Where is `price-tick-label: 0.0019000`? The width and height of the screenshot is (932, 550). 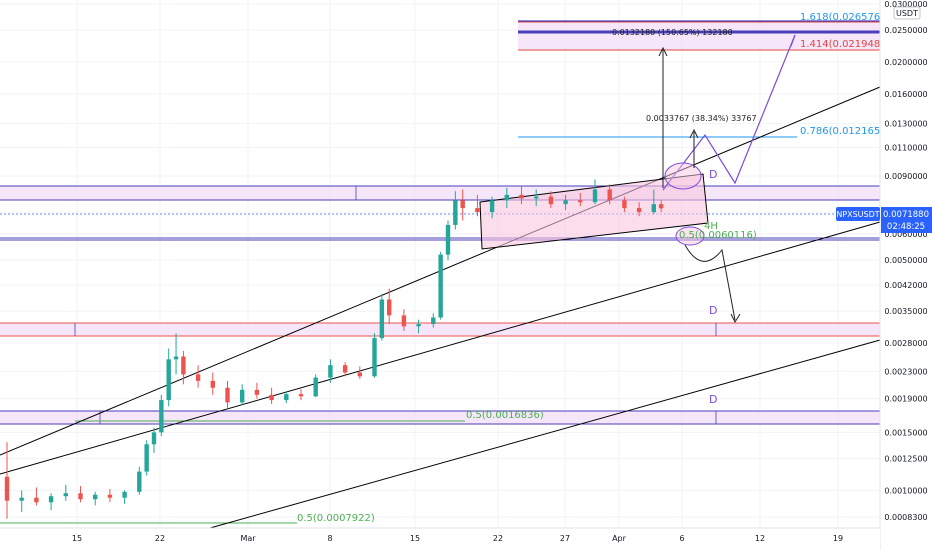
price-tick-label: 0.0019000 is located at coordinates (905, 399).